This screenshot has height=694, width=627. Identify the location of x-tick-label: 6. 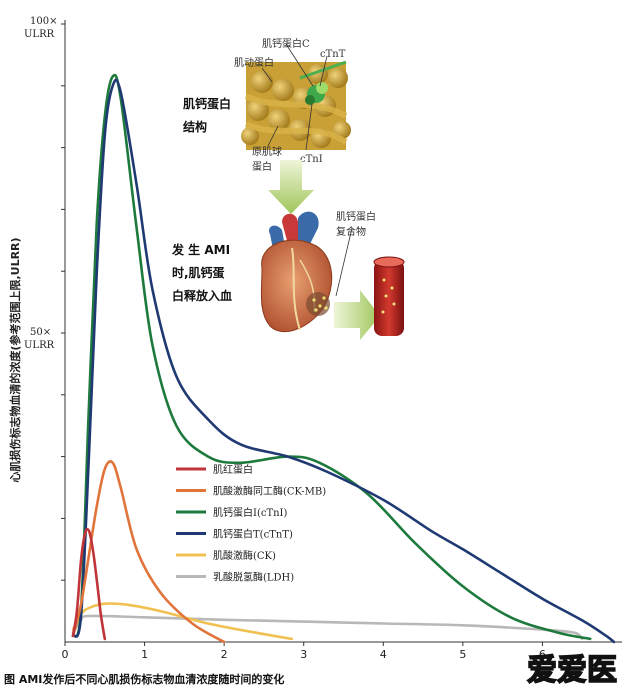
(542, 654).